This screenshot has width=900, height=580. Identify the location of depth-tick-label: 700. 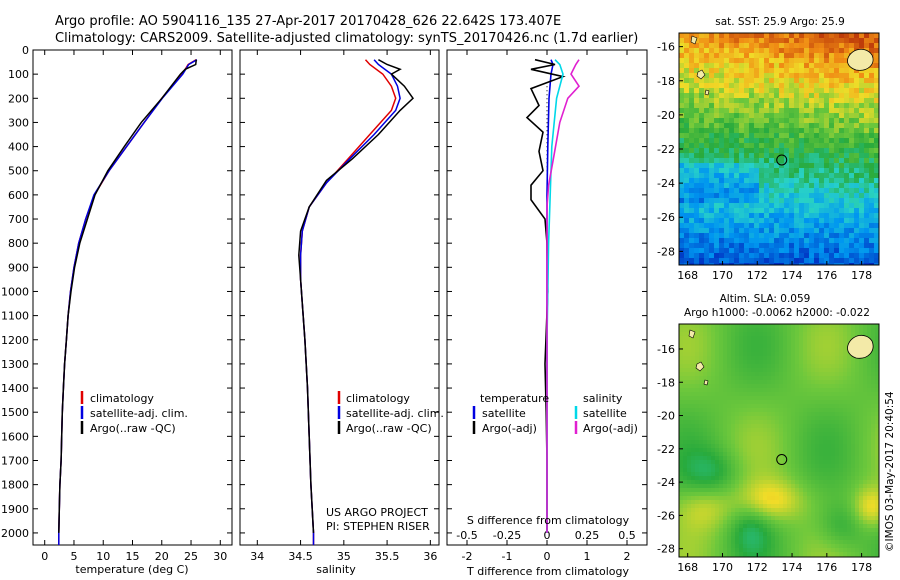
(18, 219).